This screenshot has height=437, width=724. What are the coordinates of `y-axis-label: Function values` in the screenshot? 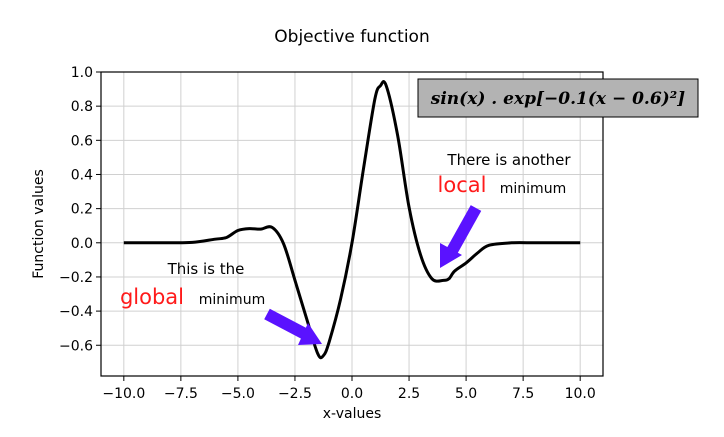 It's located at (39, 224).